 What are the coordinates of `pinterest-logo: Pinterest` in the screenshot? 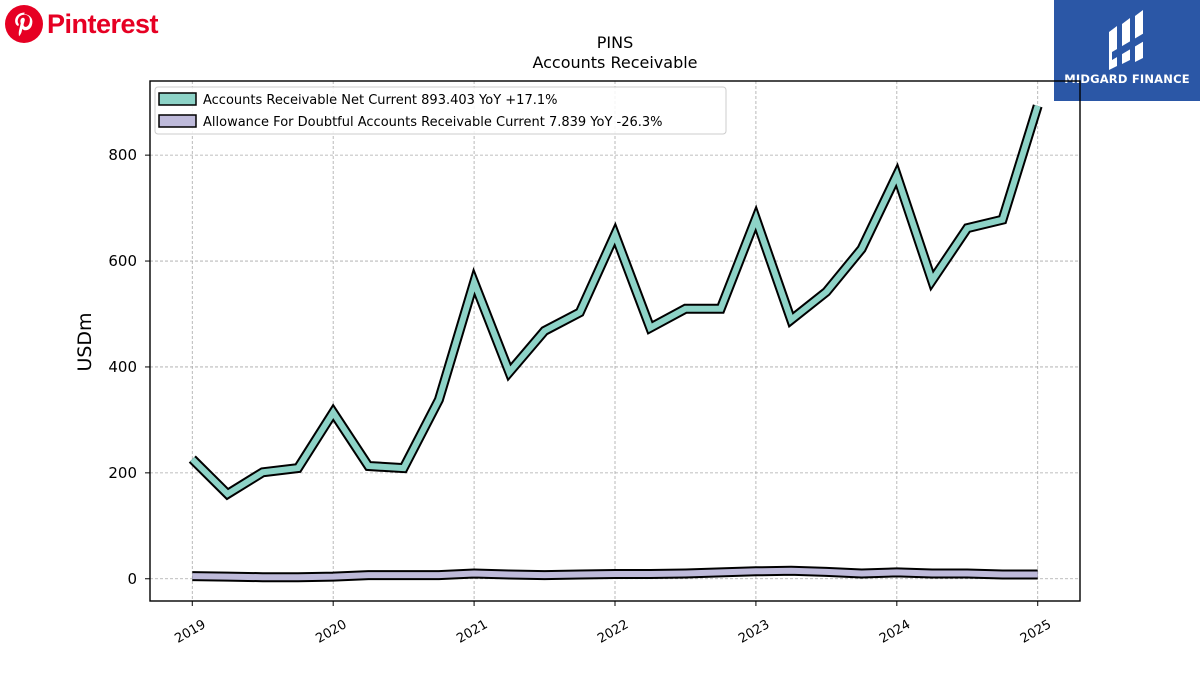 It's located at (82, 24).